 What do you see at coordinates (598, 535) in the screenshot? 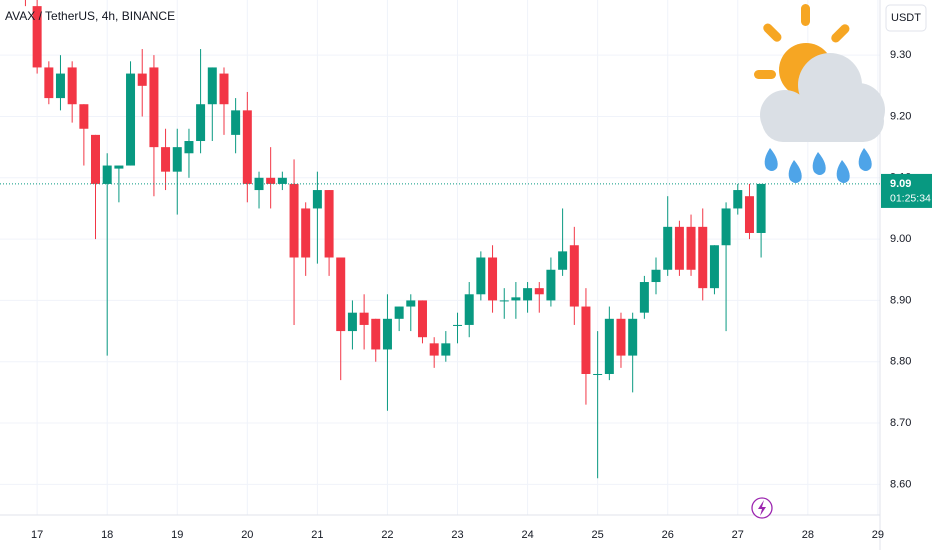
I see `x-tick-label: 25` at bounding box center [598, 535].